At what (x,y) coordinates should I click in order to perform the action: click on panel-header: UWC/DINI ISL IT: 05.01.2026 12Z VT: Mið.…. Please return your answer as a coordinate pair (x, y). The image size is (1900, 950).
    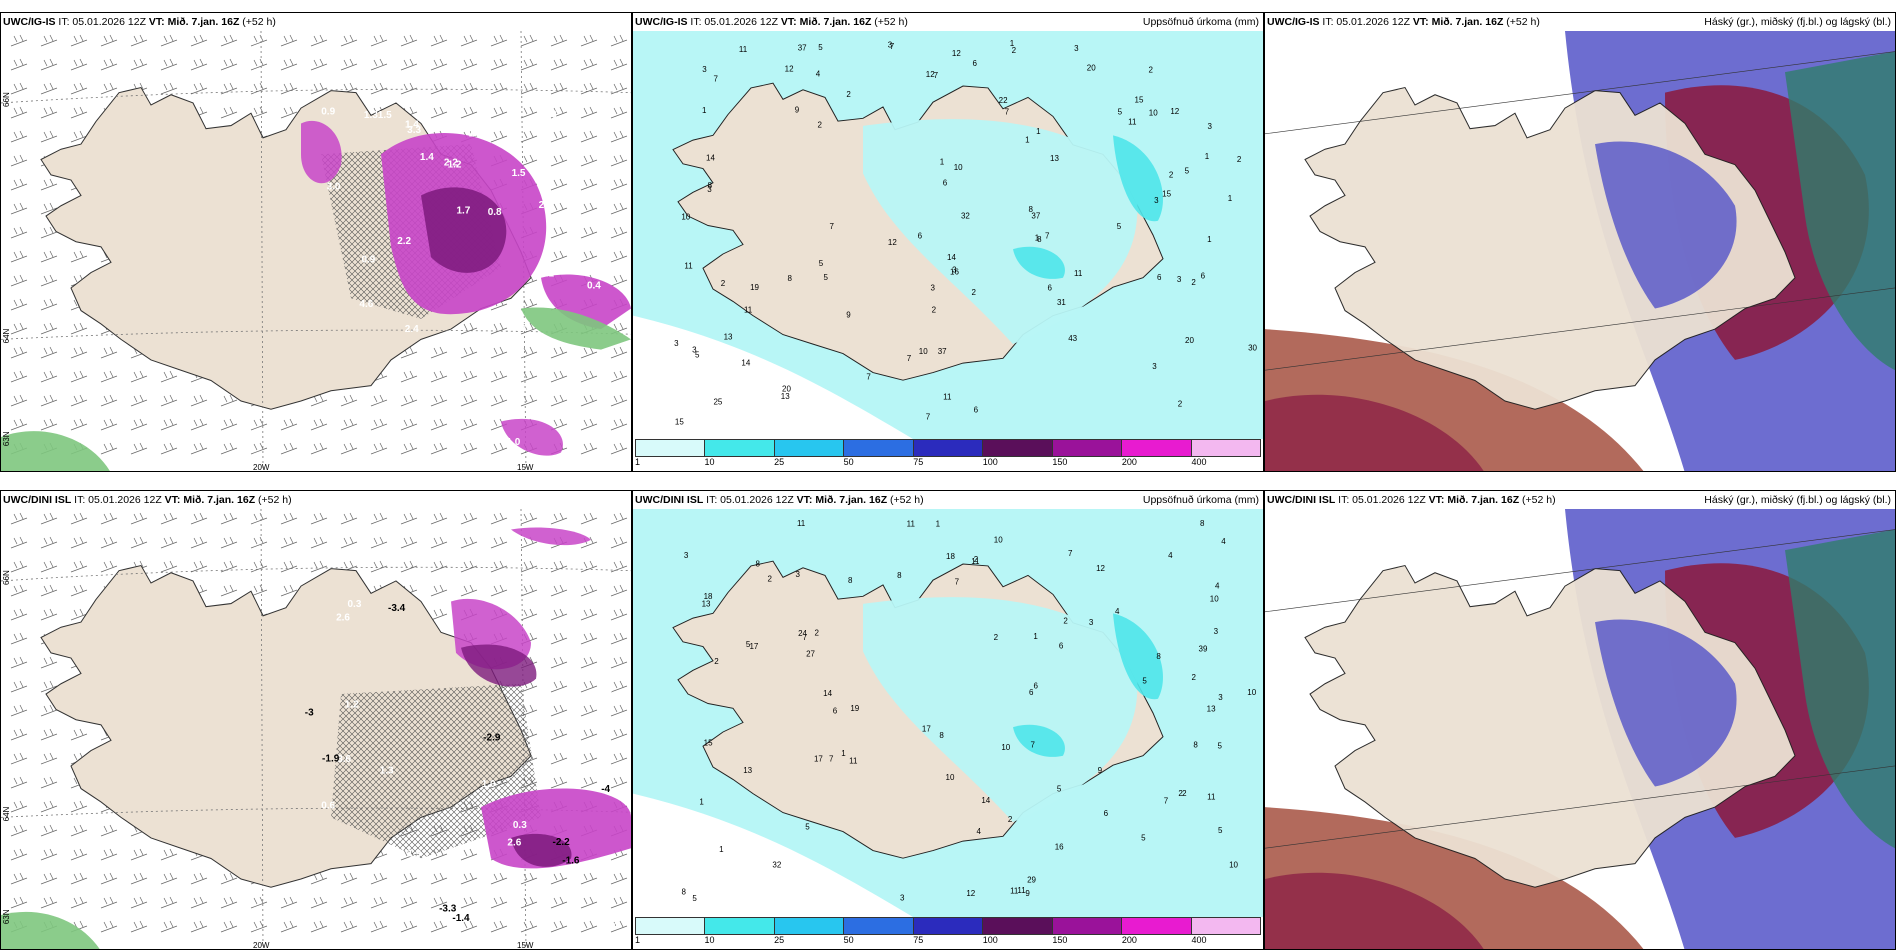
    Looking at the image, I should click on (316, 500).